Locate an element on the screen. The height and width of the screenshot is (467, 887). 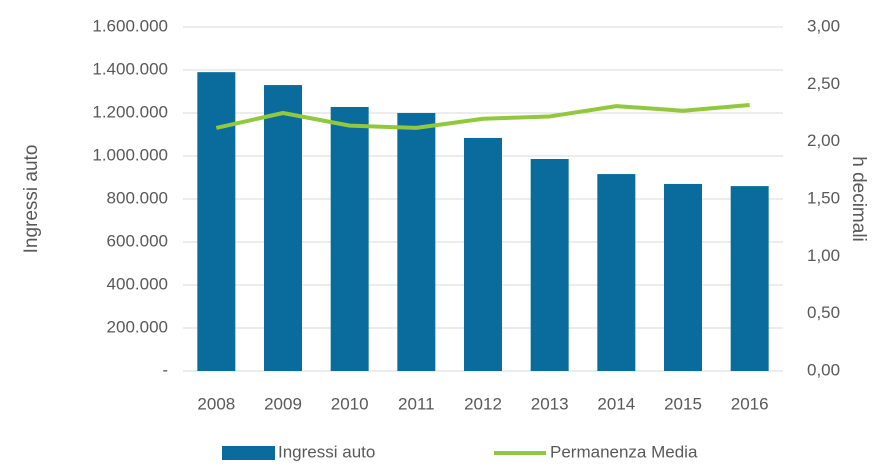
x-tick-label: 2014 is located at coordinates (616, 403).